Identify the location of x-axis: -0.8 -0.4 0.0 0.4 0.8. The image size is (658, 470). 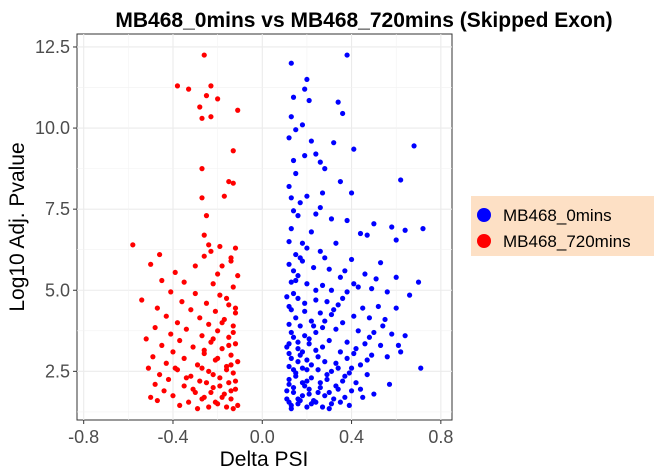
(260, 433).